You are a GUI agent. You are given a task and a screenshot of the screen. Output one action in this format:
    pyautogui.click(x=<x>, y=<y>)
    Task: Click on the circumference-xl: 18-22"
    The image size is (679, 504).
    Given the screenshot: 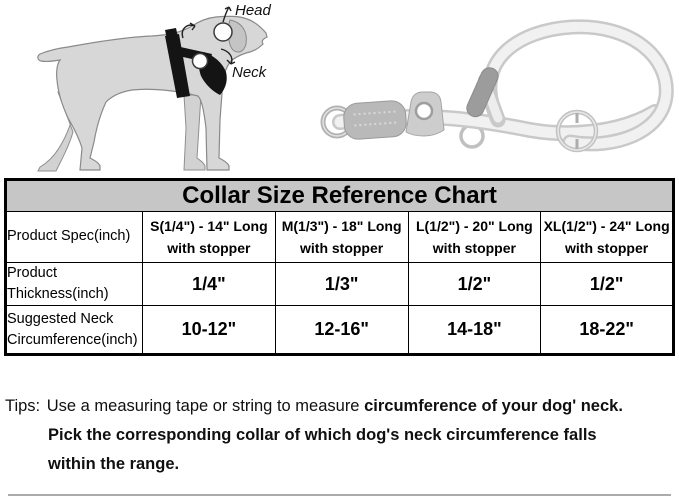 What is the action you would take?
    pyautogui.click(x=607, y=330)
    